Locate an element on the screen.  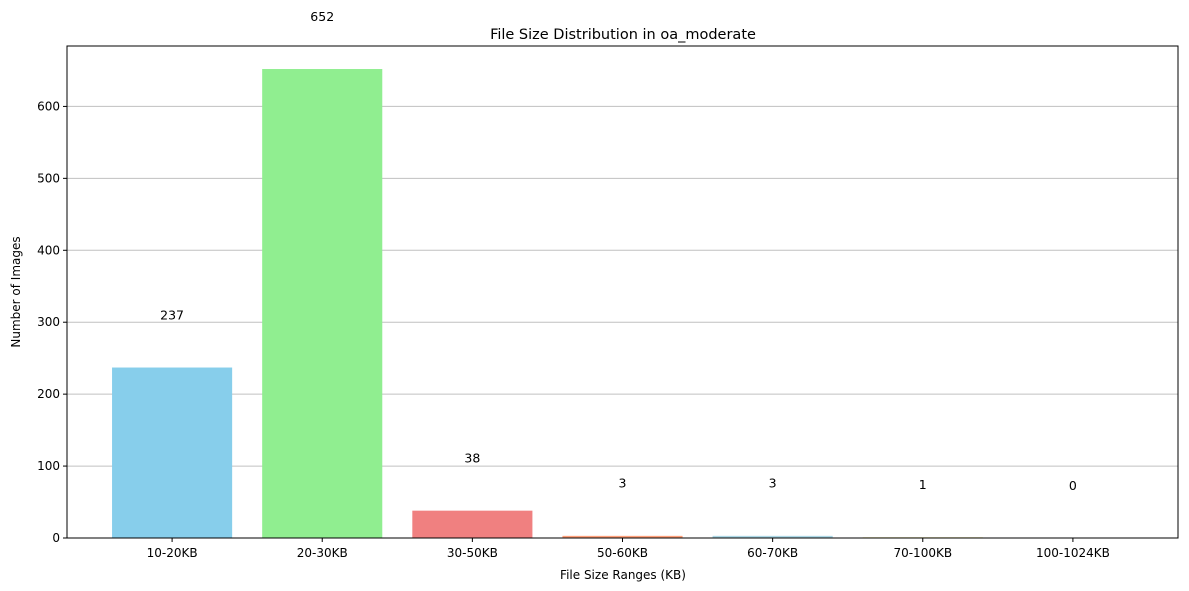
x-tick-label: 100-1024KB is located at coordinates (1073, 553).